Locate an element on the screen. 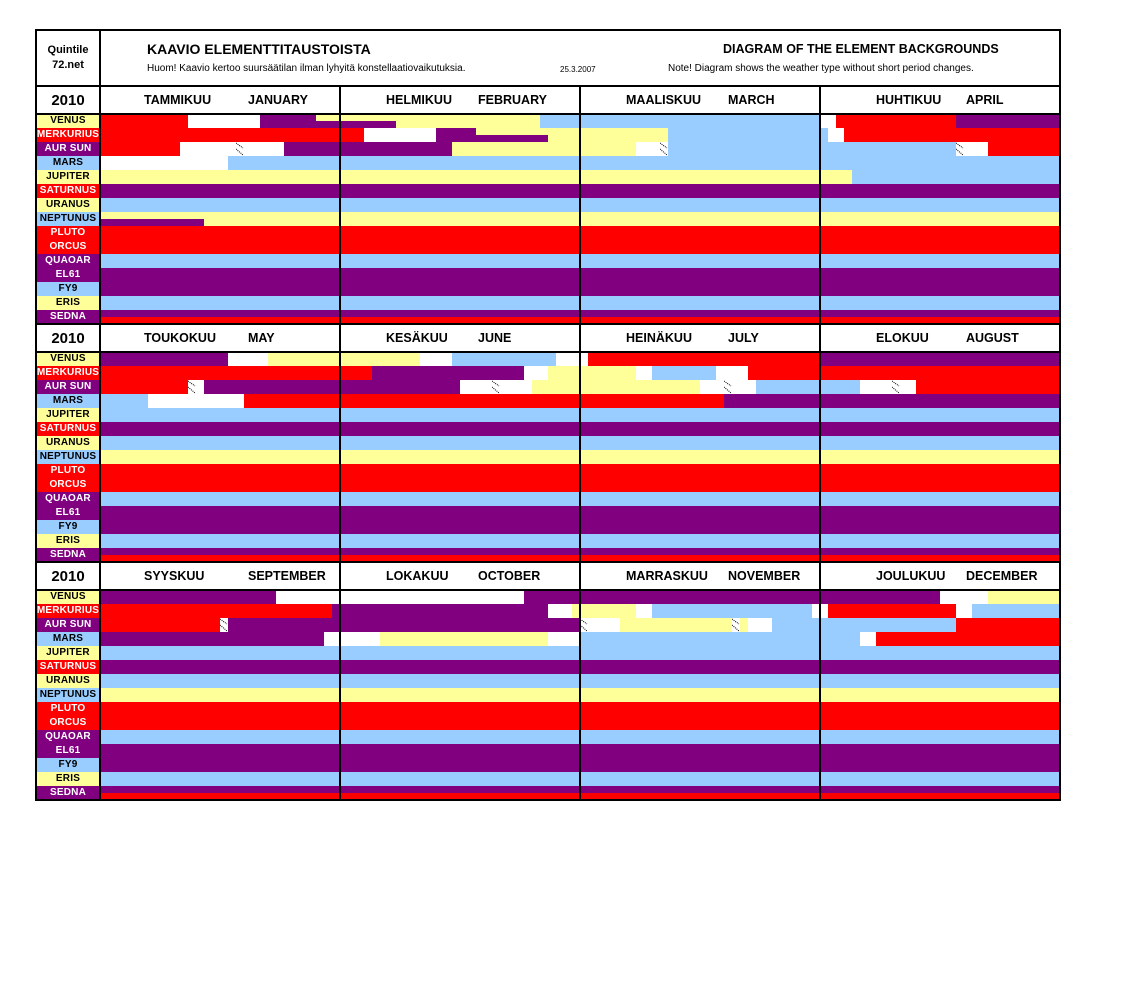 The image size is (1122, 1000). month-name-en: MARCH is located at coordinates (751, 100).